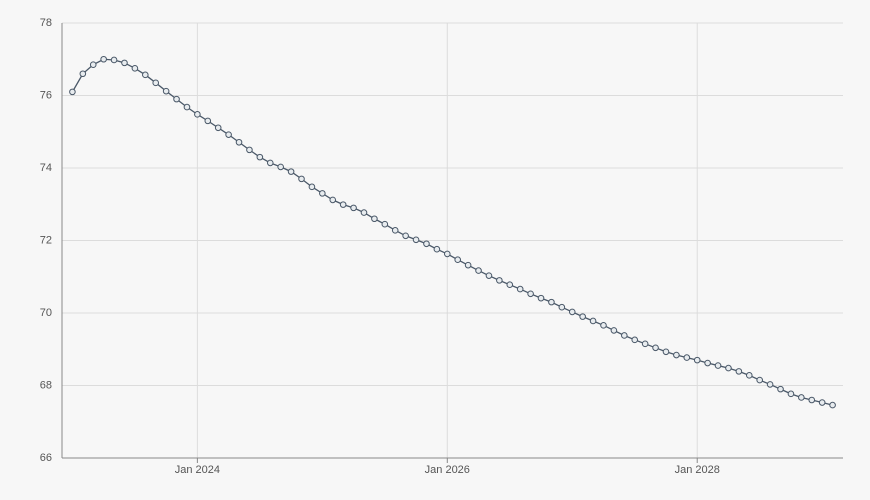 The width and height of the screenshot is (870, 500). Describe the element at coordinates (46, 385) in the screenshot. I see `y-tick-label: 68` at that location.